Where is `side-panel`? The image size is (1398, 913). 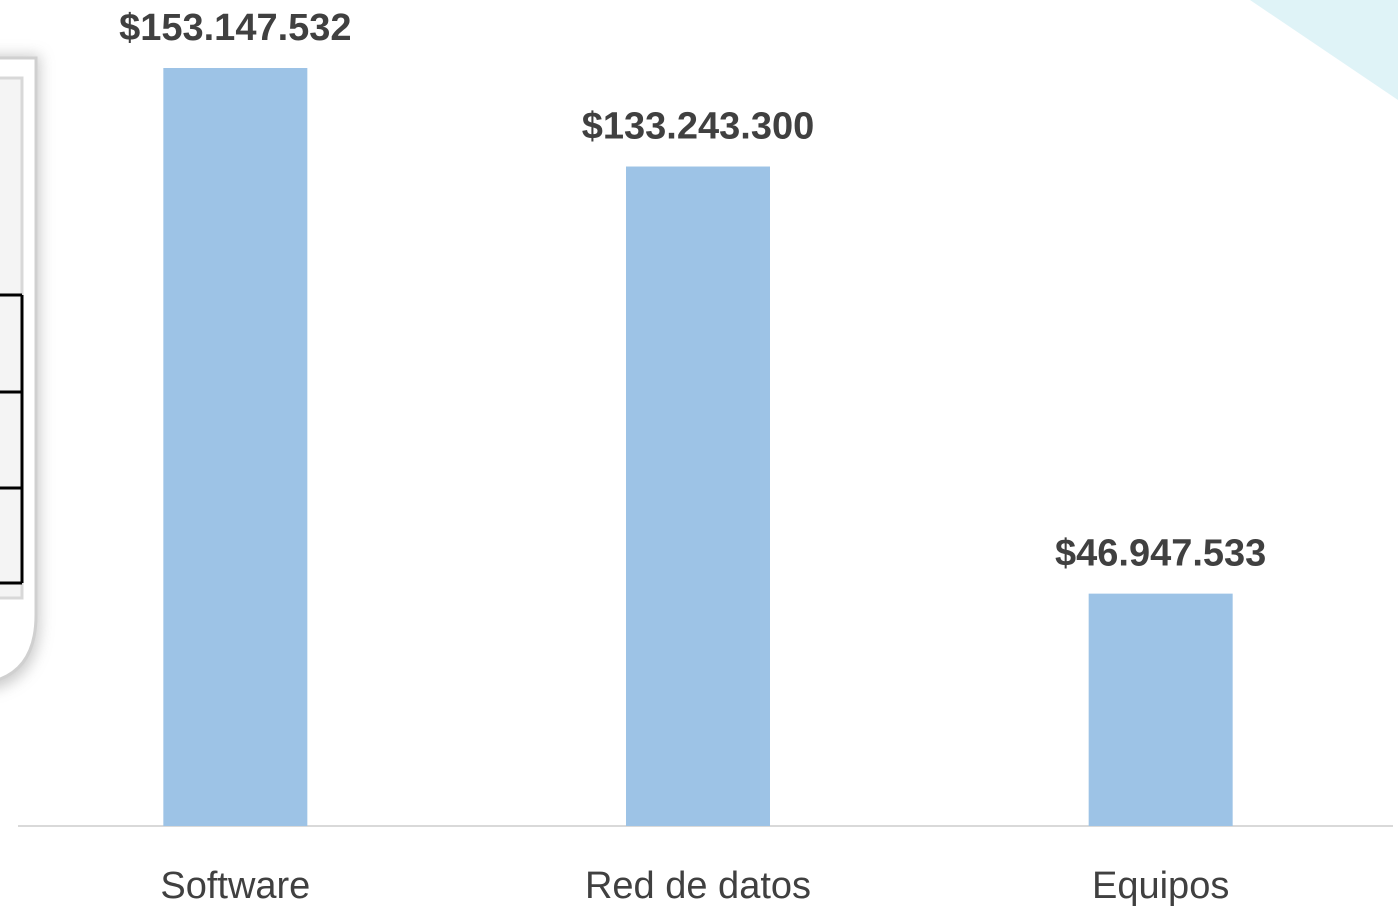 side-panel is located at coordinates (20, 371).